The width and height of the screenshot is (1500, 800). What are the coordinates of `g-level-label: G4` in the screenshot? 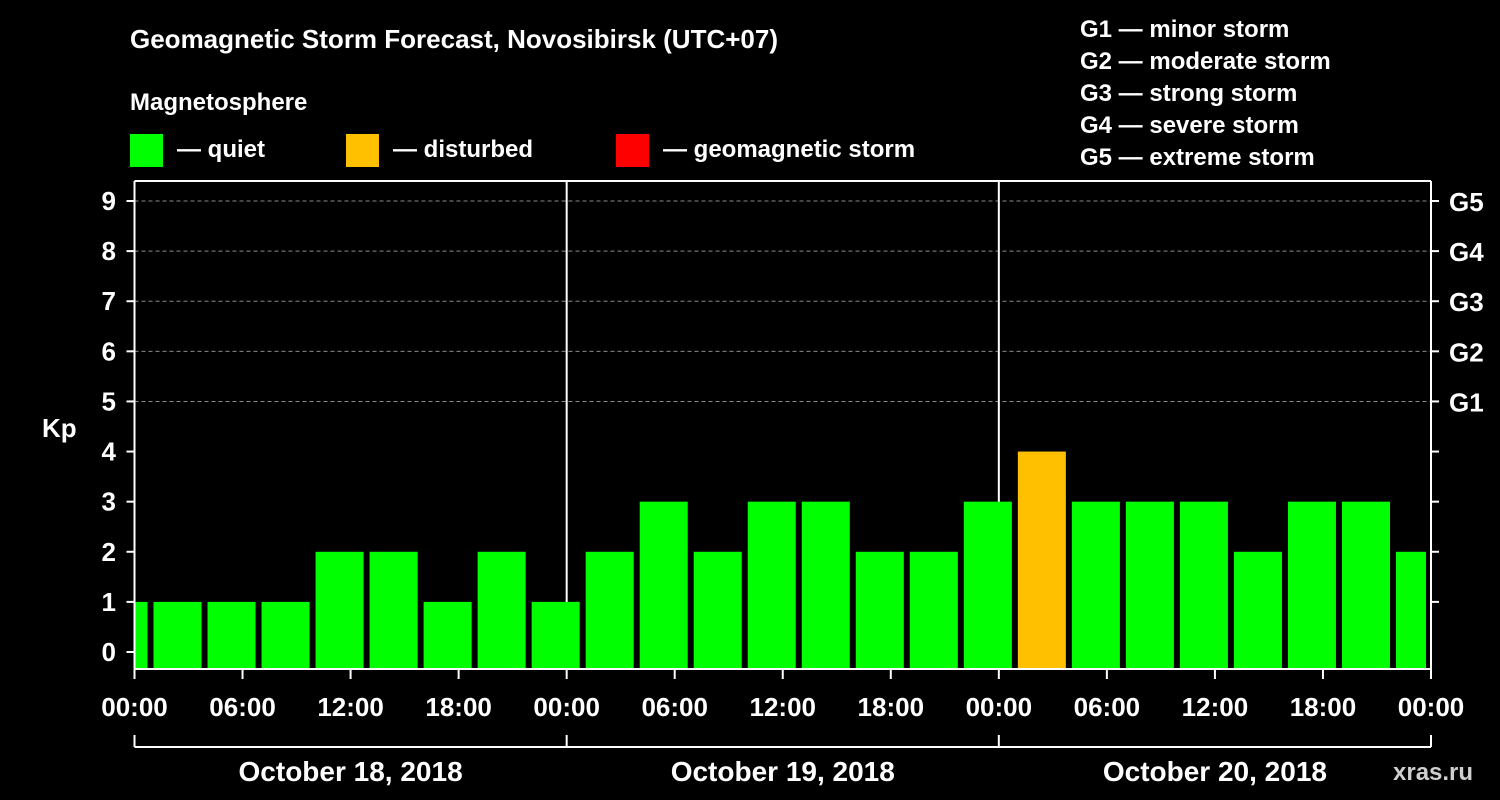 It's located at (1466, 252).